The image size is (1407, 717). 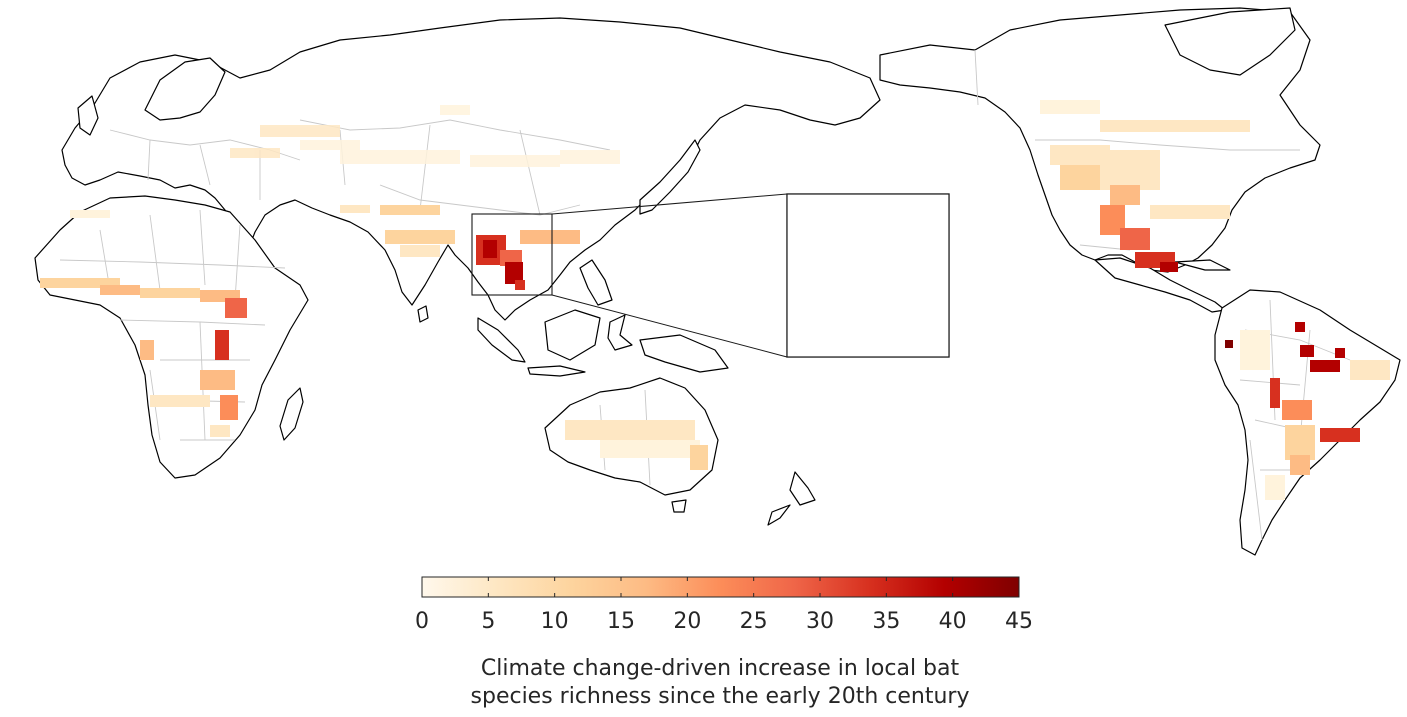 What do you see at coordinates (596, 282) in the screenshot?
I see `philippines` at bounding box center [596, 282].